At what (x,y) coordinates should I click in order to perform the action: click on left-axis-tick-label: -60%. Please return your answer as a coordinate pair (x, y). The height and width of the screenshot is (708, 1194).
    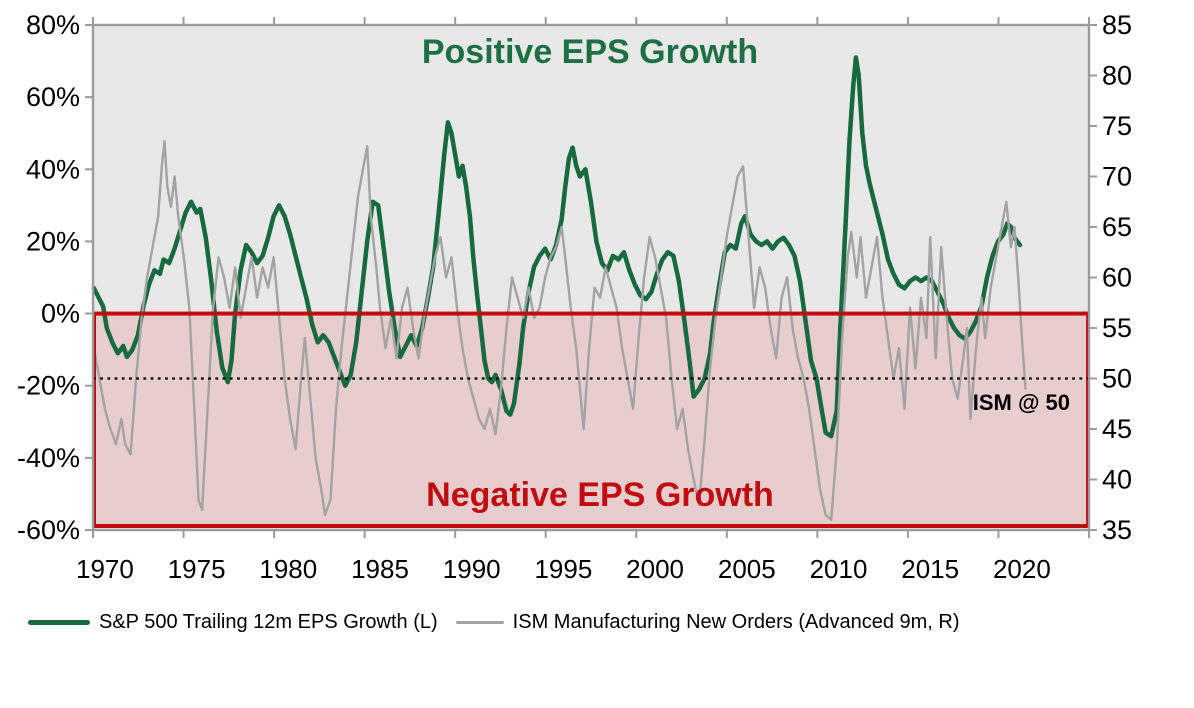
    Looking at the image, I should click on (48, 530).